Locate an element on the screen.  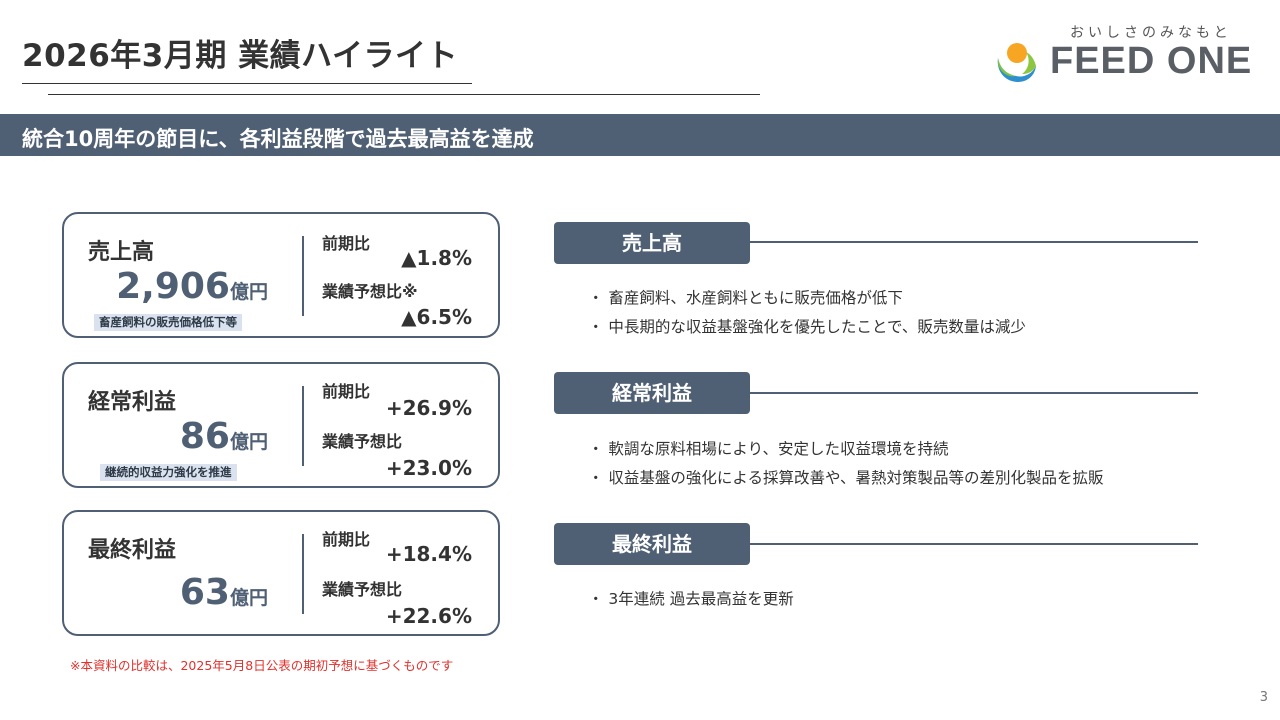
metric-value: 63億円 is located at coordinates (224, 592).